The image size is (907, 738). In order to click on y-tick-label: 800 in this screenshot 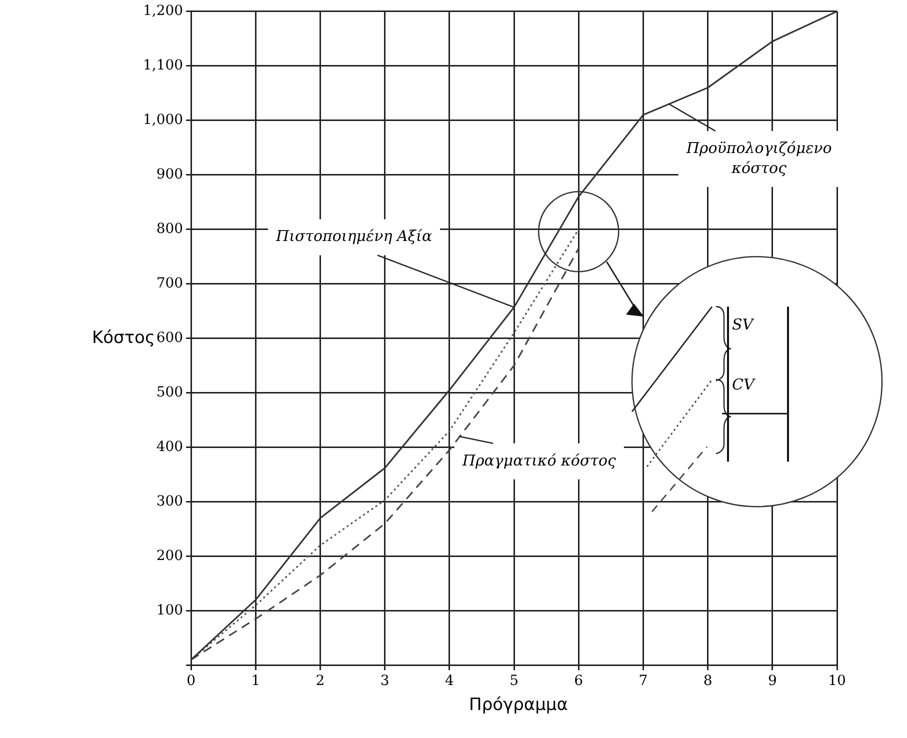, I will do `click(170, 228)`.